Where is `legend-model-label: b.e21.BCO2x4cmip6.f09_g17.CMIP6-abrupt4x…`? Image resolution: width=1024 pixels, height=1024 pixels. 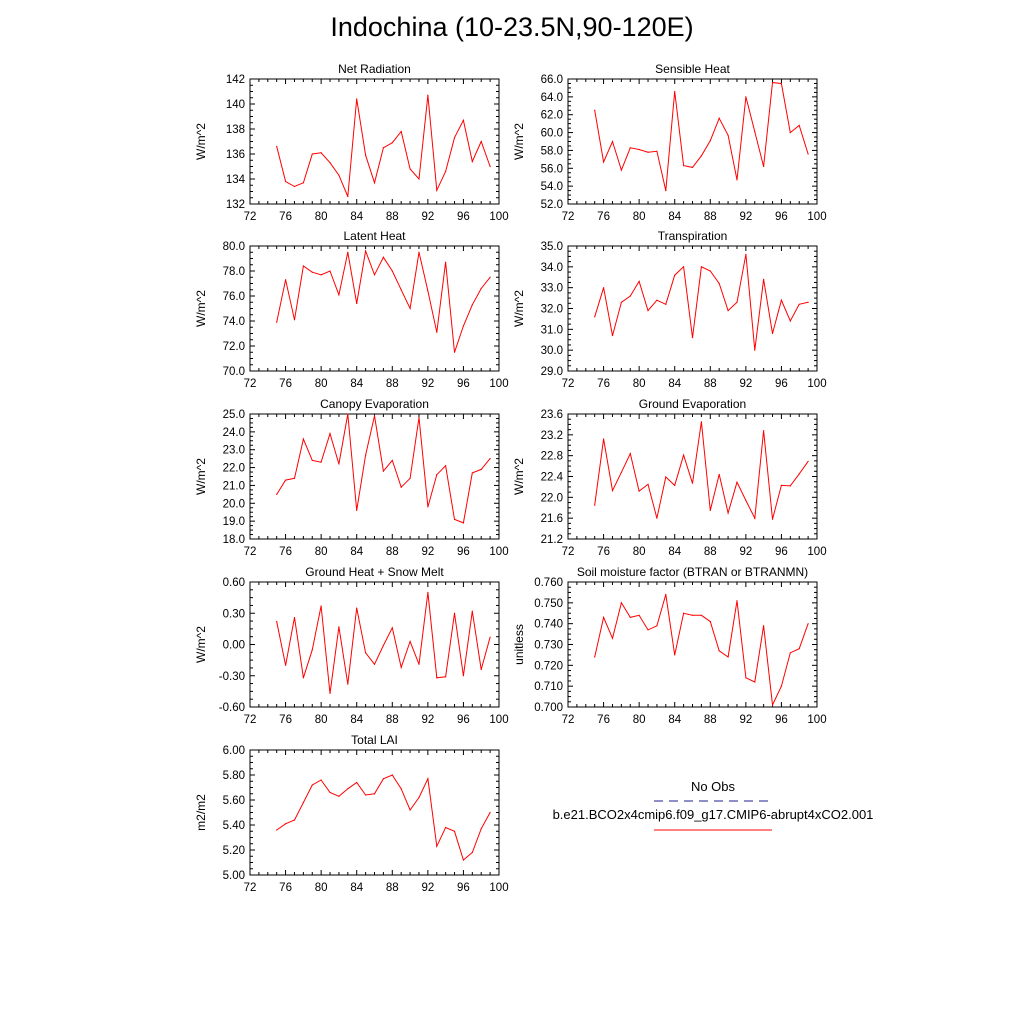
legend-model-label: b.e21.BCO2x4cmip6.f09_g17.CMIP6-abrupt4x… is located at coordinates (713, 814).